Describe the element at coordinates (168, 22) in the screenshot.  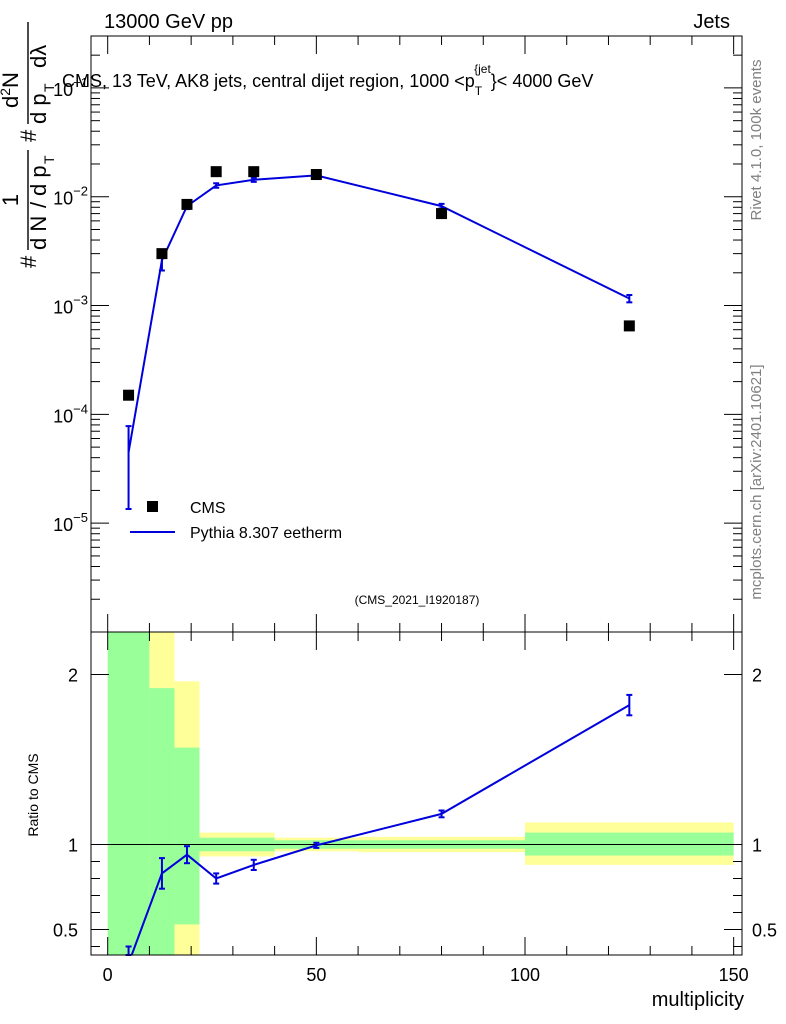
I see `header-left: 13000 GeV pp` at that location.